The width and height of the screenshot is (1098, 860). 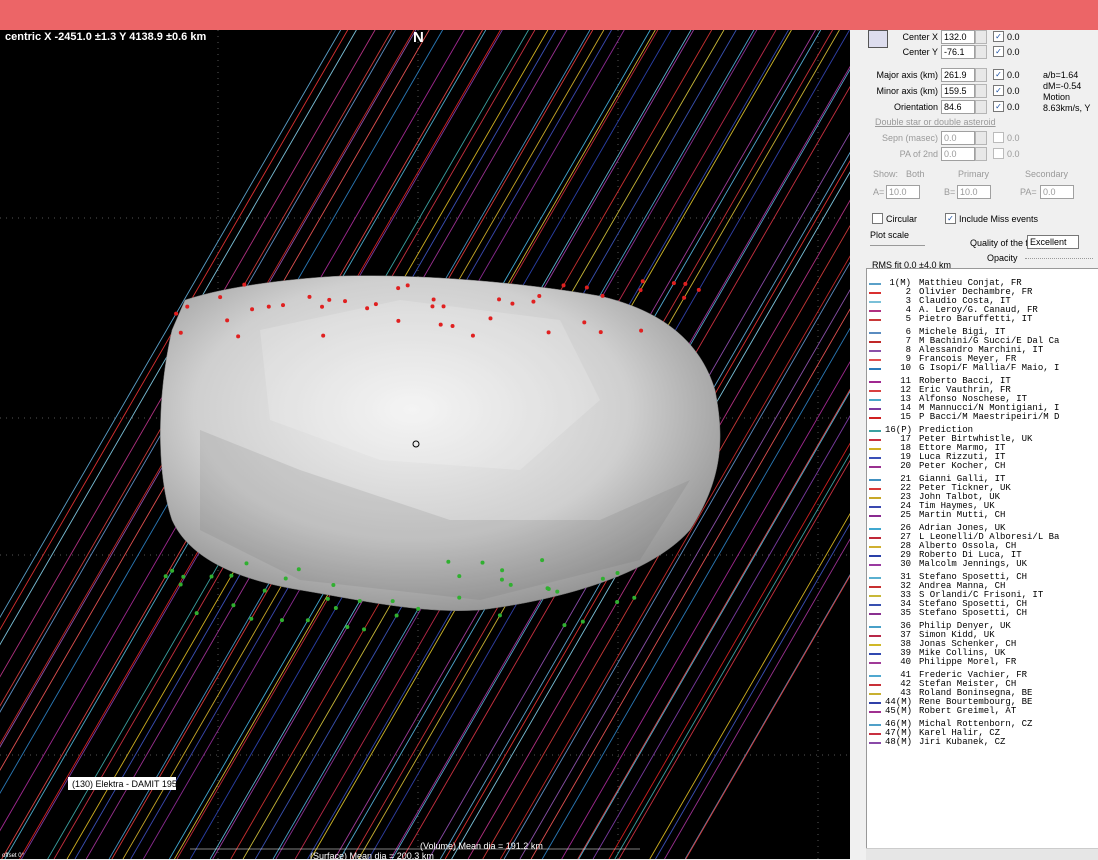 I want to click on fit-icon, so click(x=878, y=39).